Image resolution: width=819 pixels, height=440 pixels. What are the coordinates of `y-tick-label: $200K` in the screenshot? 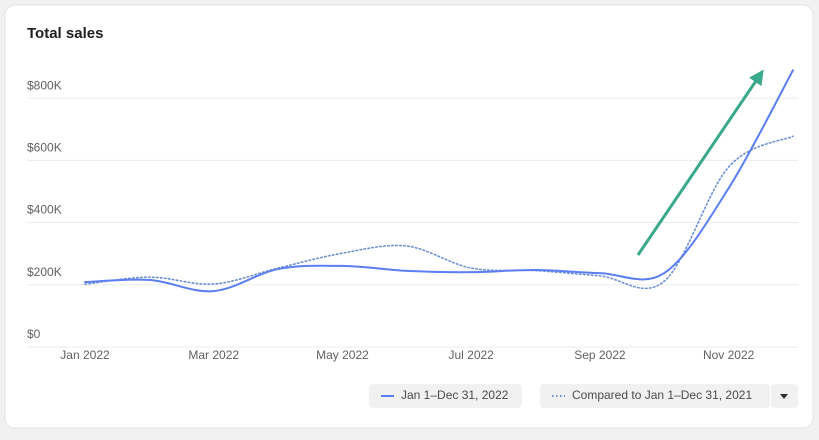 It's located at (44, 272).